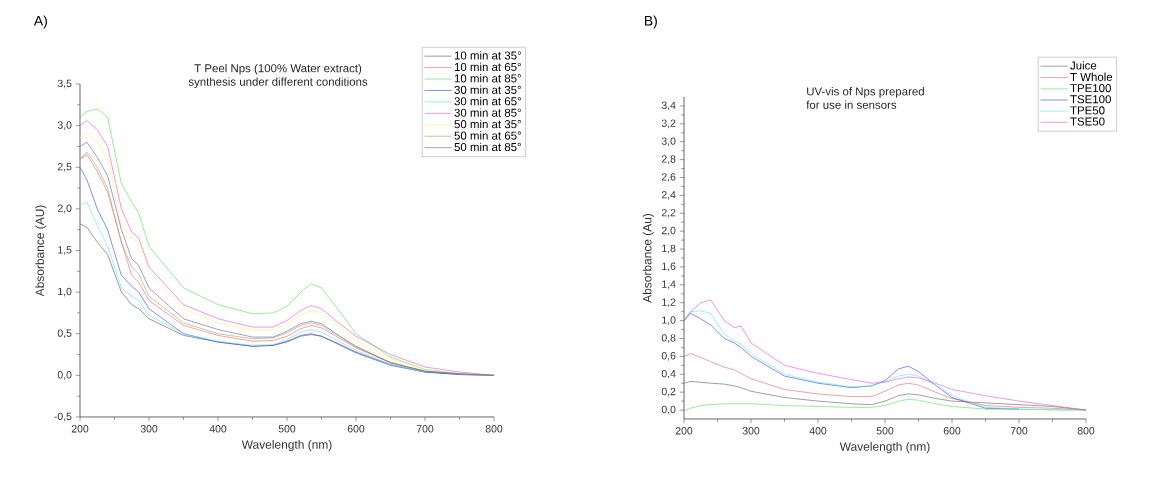 The height and width of the screenshot is (483, 1151). Describe the element at coordinates (63, 417) in the screenshot. I see `y-tick-label: -0,5` at that location.